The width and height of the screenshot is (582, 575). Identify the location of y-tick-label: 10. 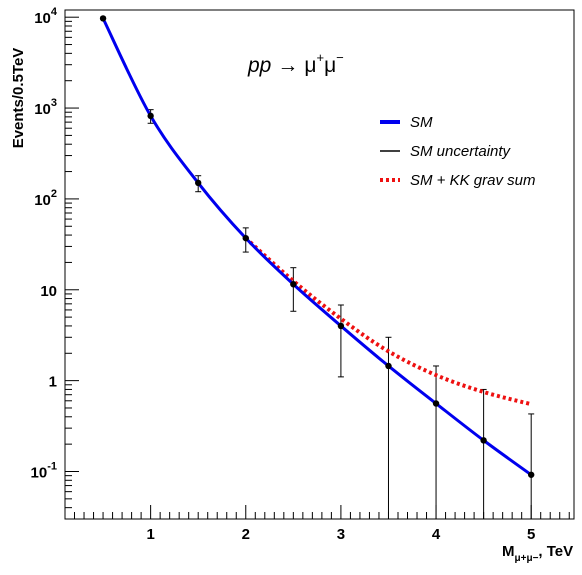
(48, 291).